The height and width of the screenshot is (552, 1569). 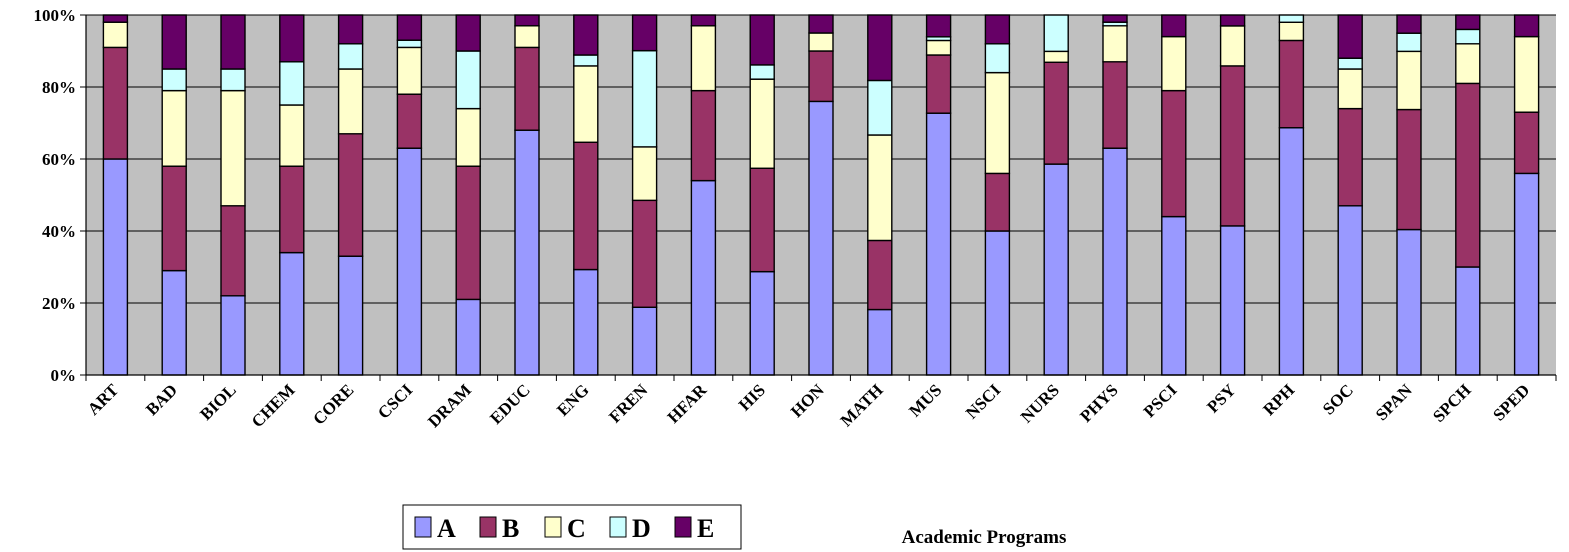 I want to click on bar-segment-b-hon, so click(x=821, y=76).